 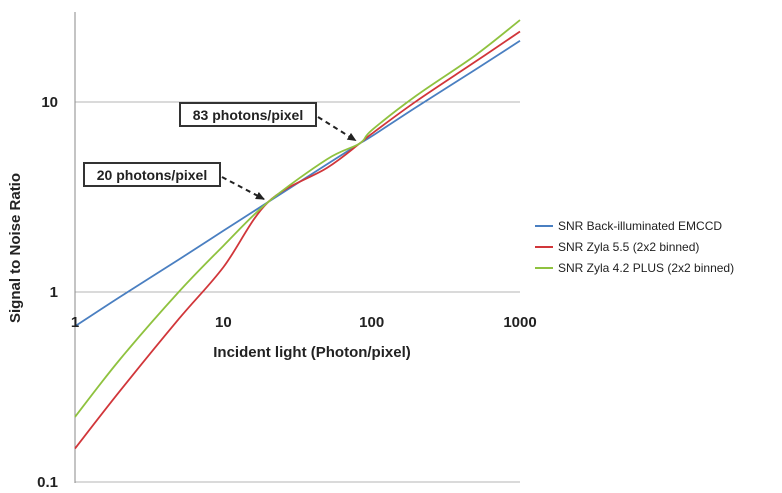 What do you see at coordinates (311, 352) in the screenshot?
I see `x-axis-title: Incident light (Photon/pixel)` at bounding box center [311, 352].